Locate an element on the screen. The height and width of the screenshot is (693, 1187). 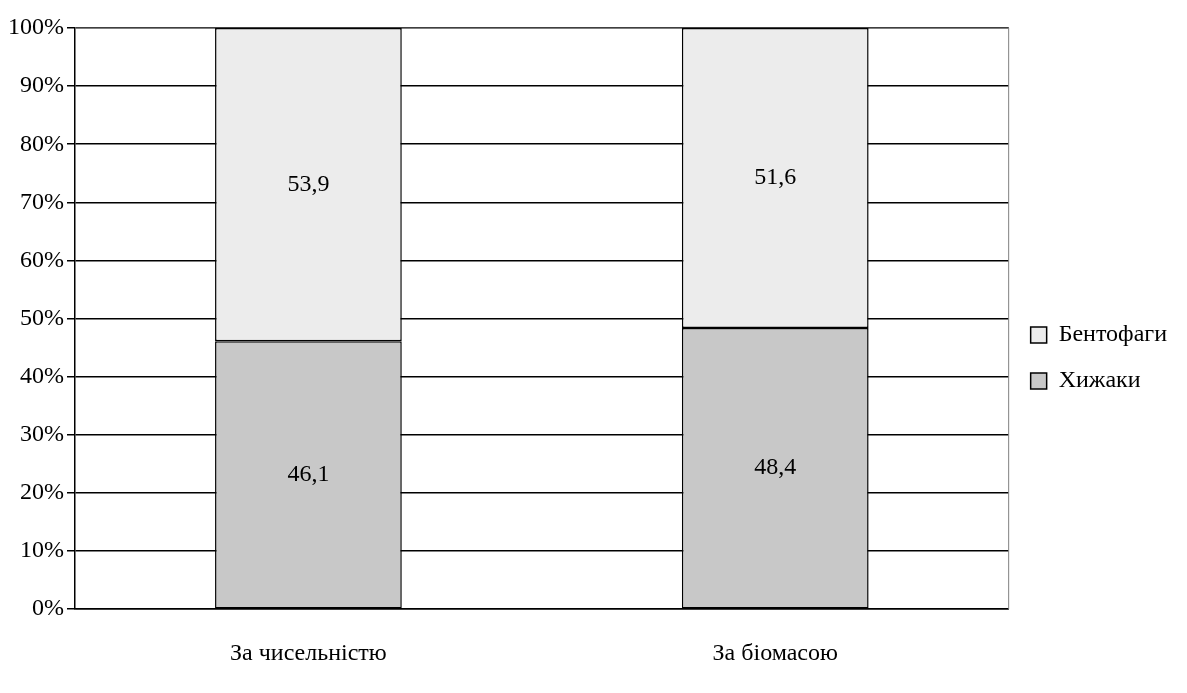
legend-label: Бентофаги is located at coordinates (1113, 333).